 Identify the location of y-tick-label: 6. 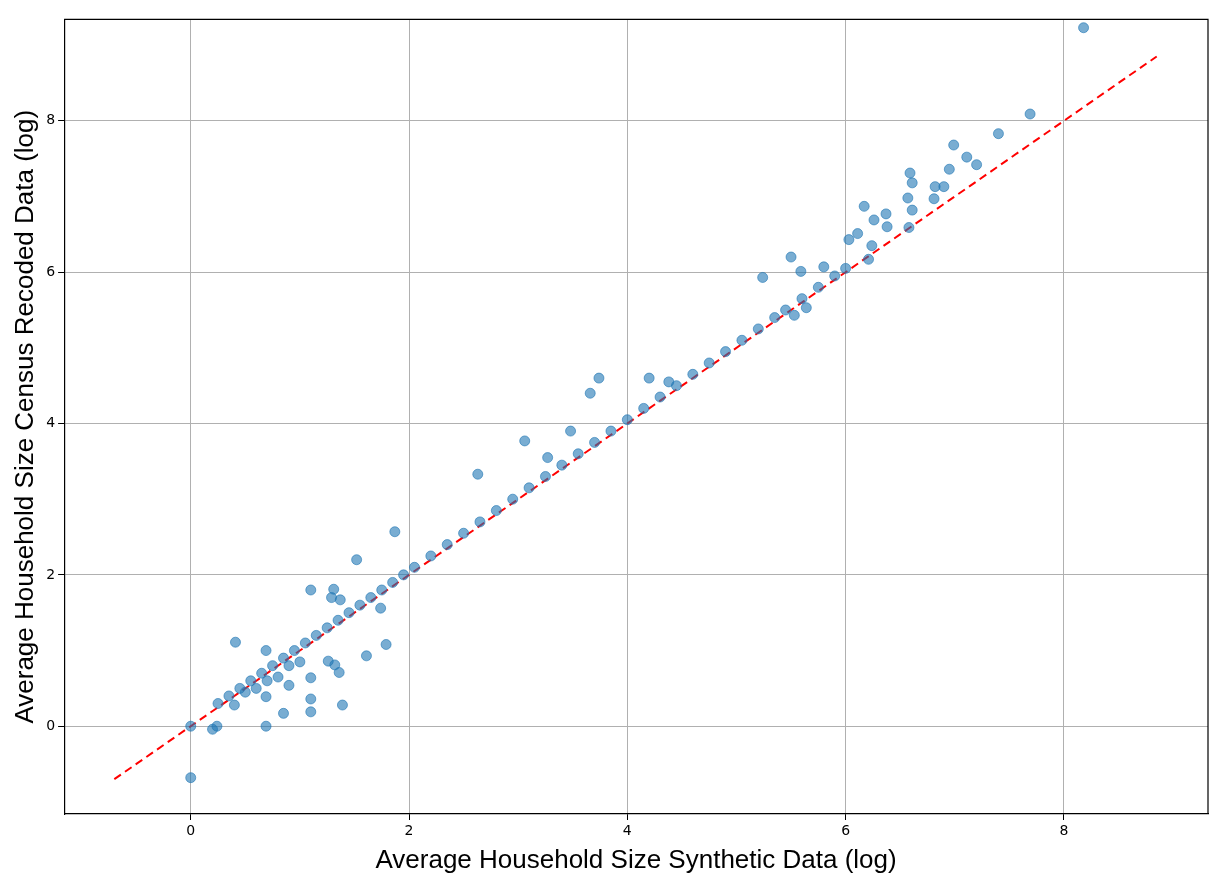
(51, 270).